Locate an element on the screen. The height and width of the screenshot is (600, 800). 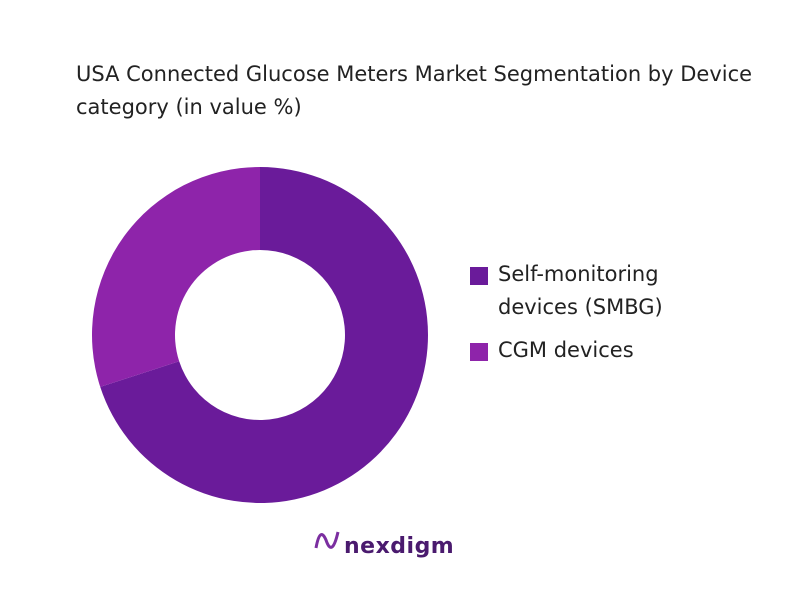
logo: nexdigm is located at coordinates (399, 546).